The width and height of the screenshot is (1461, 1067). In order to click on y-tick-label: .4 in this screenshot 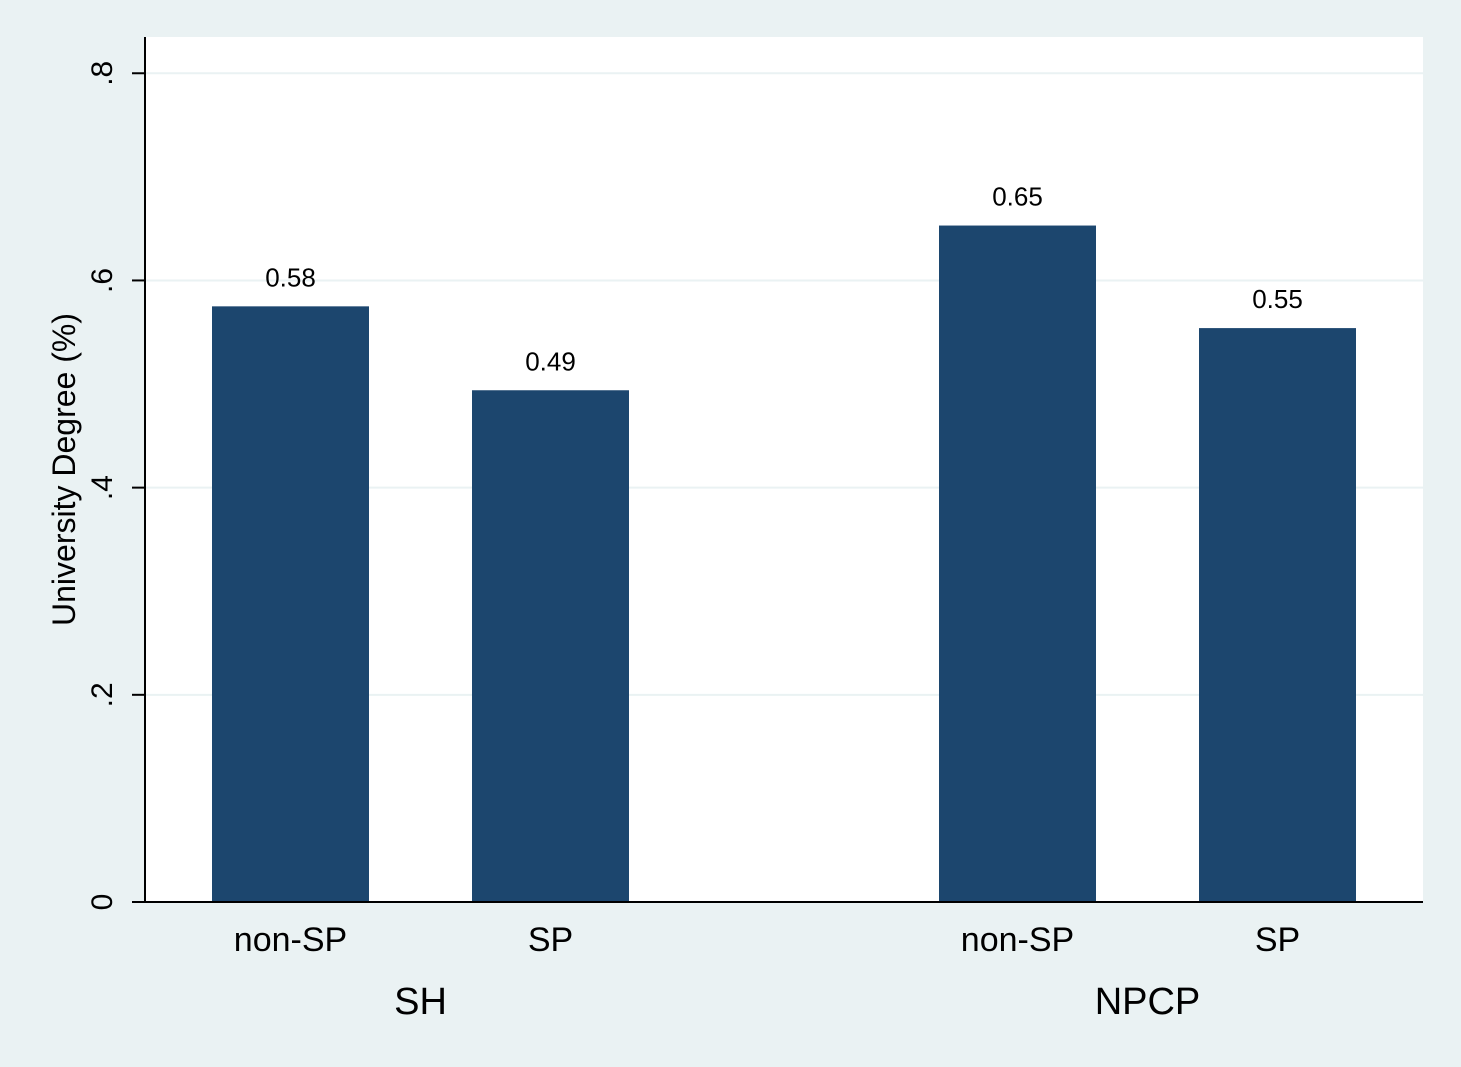, I will do `click(102, 487)`.